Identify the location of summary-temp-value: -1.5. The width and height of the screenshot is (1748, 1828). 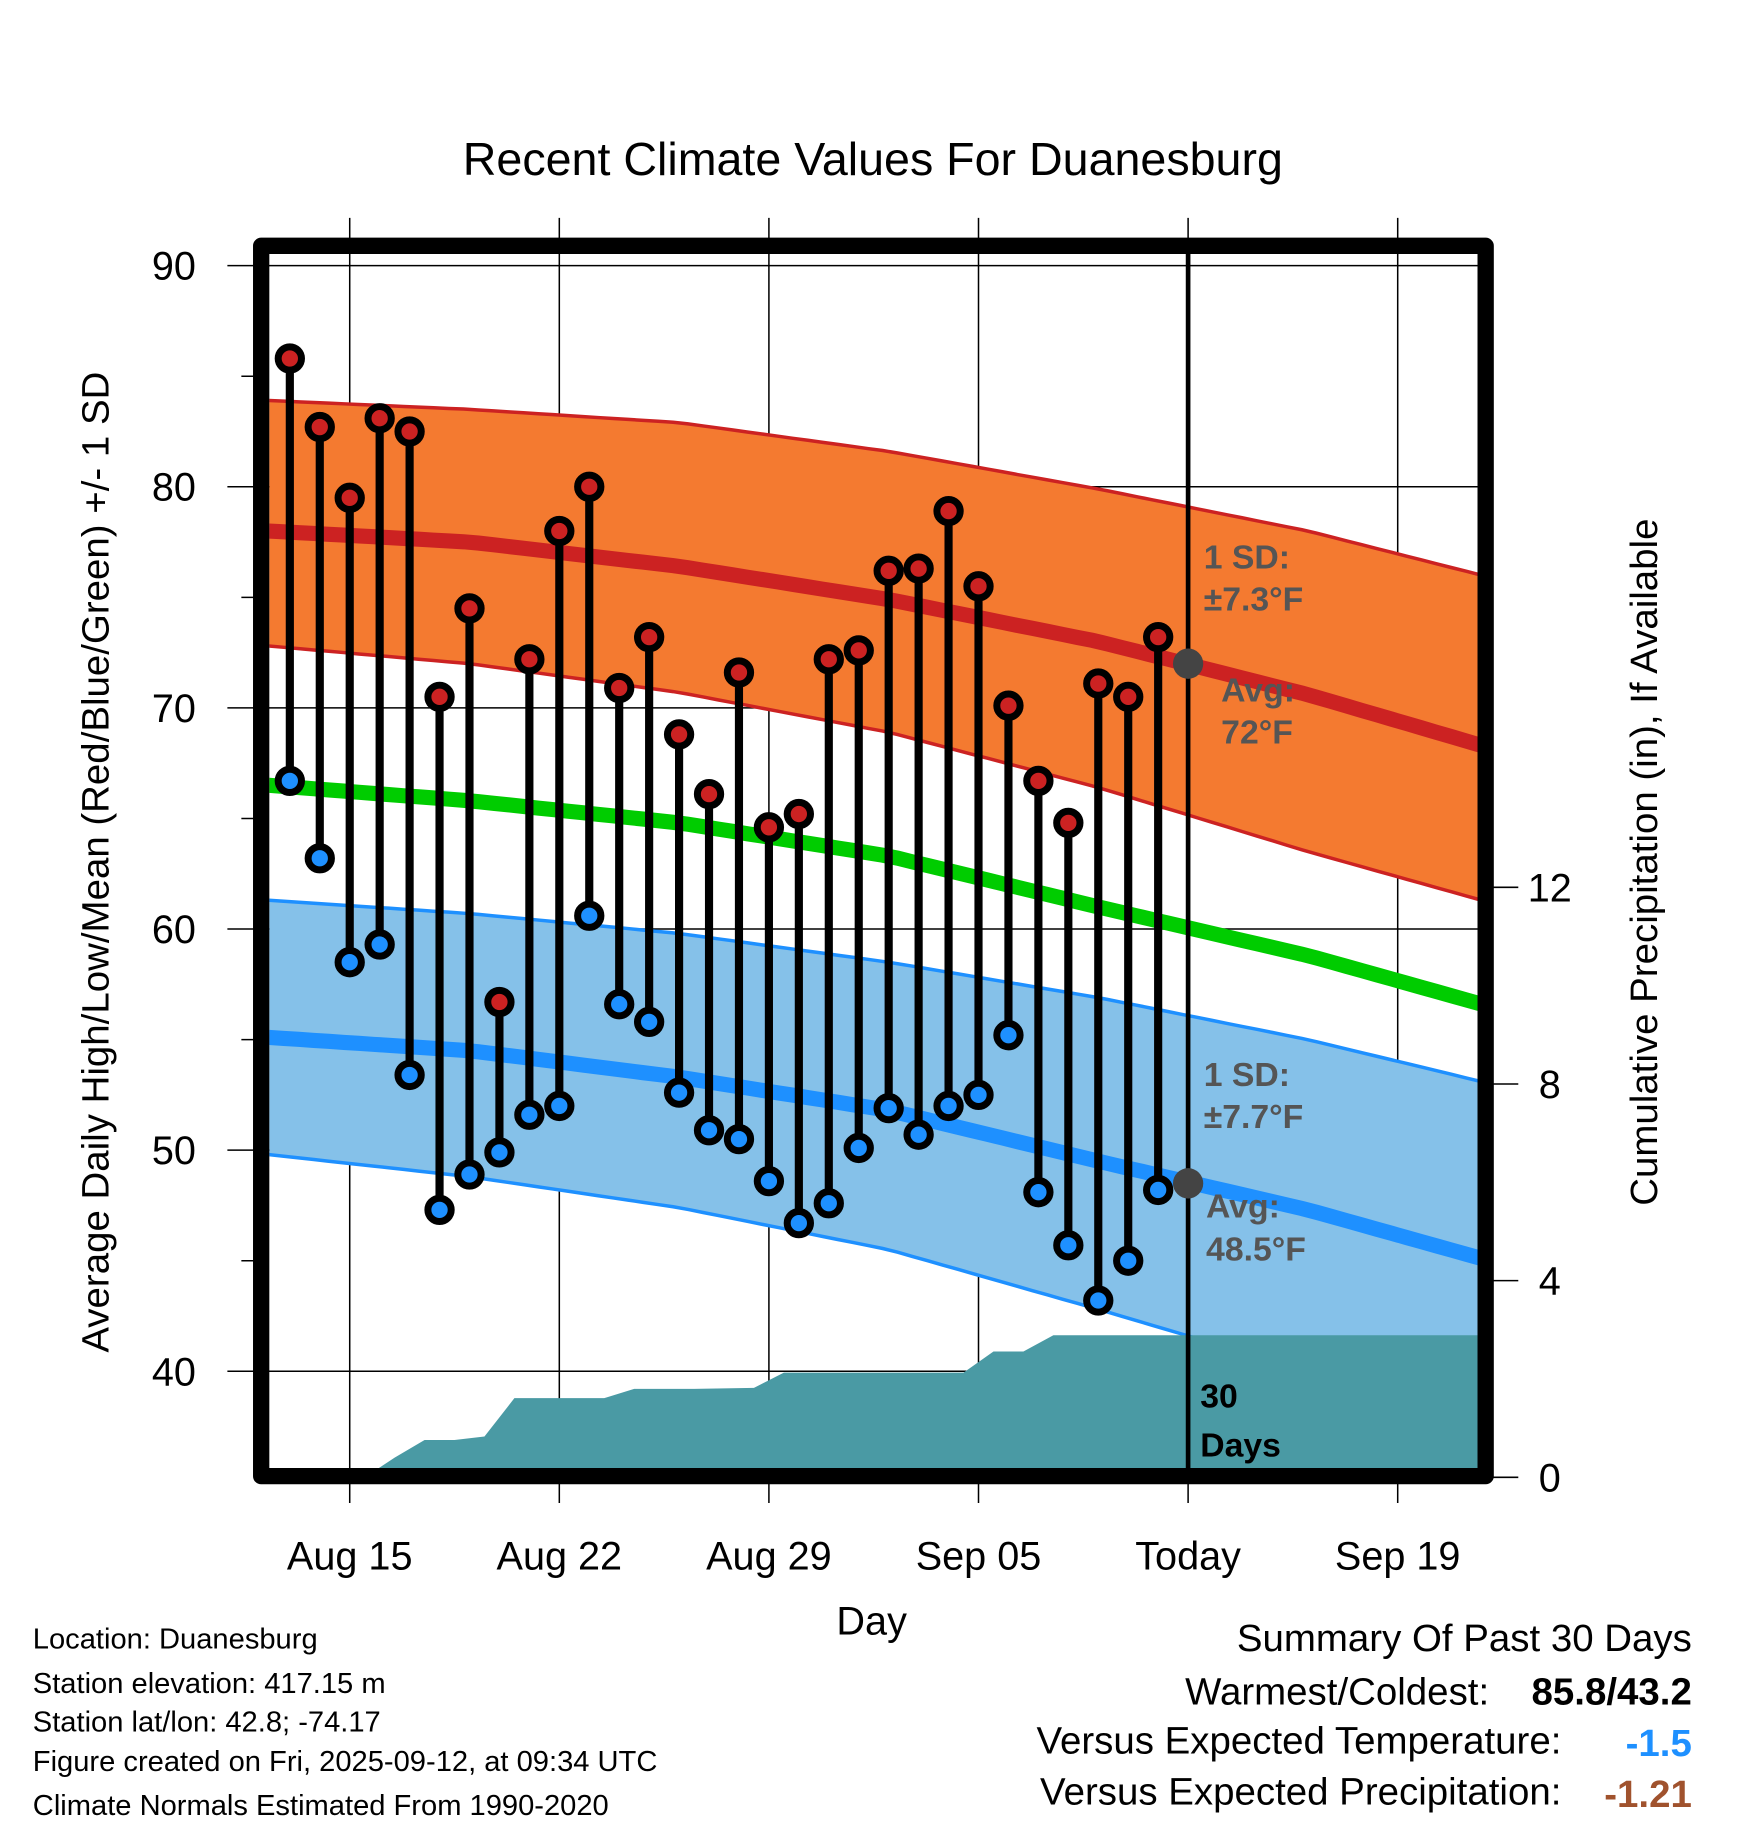
(1659, 1743).